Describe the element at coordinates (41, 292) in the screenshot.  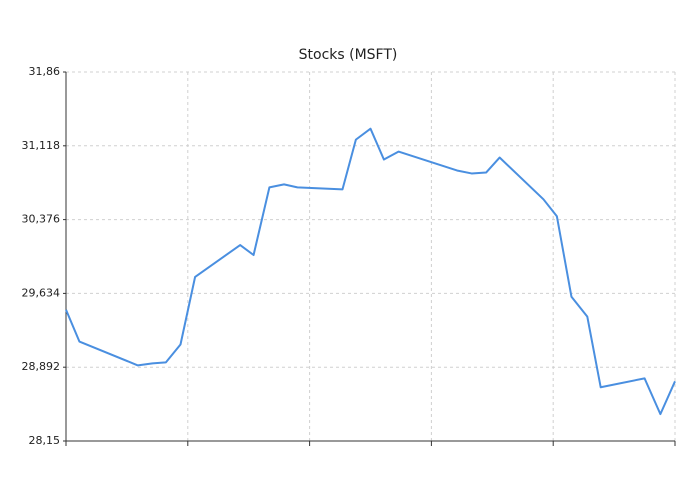
I see `y-tick-label: 29,634` at that location.